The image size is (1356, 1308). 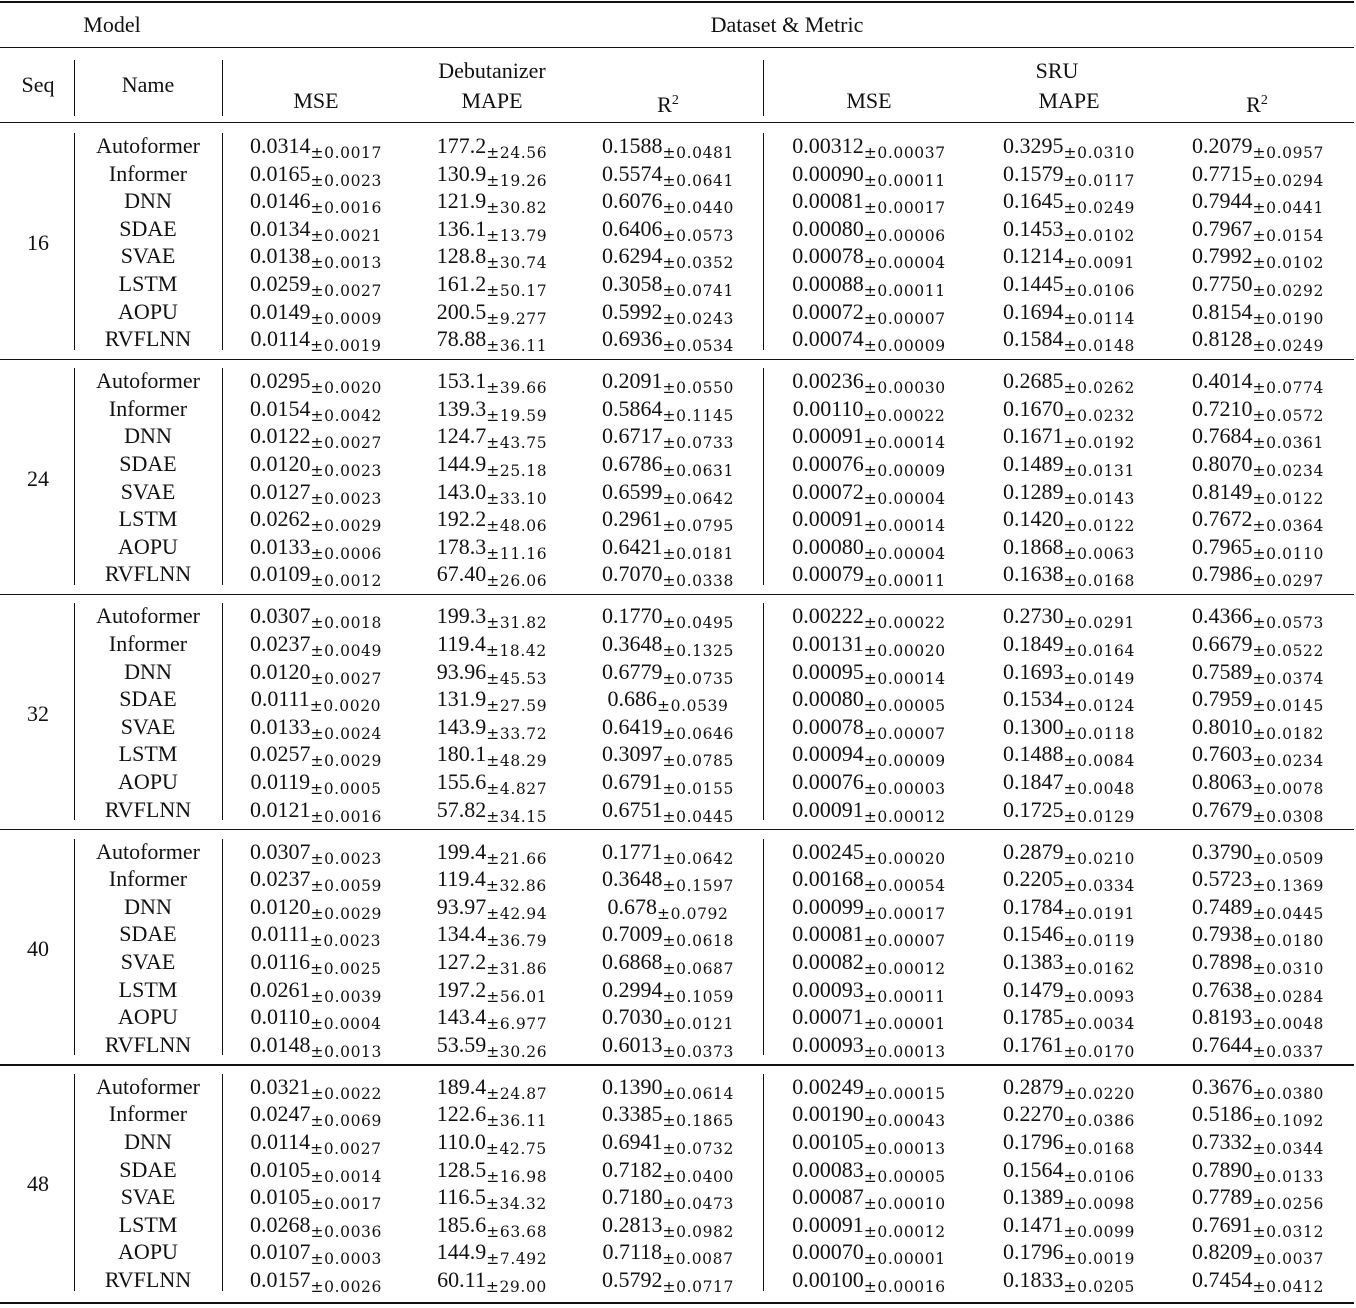 I want to click on metric-value: 0.0237±0.0059, so click(x=316, y=882).